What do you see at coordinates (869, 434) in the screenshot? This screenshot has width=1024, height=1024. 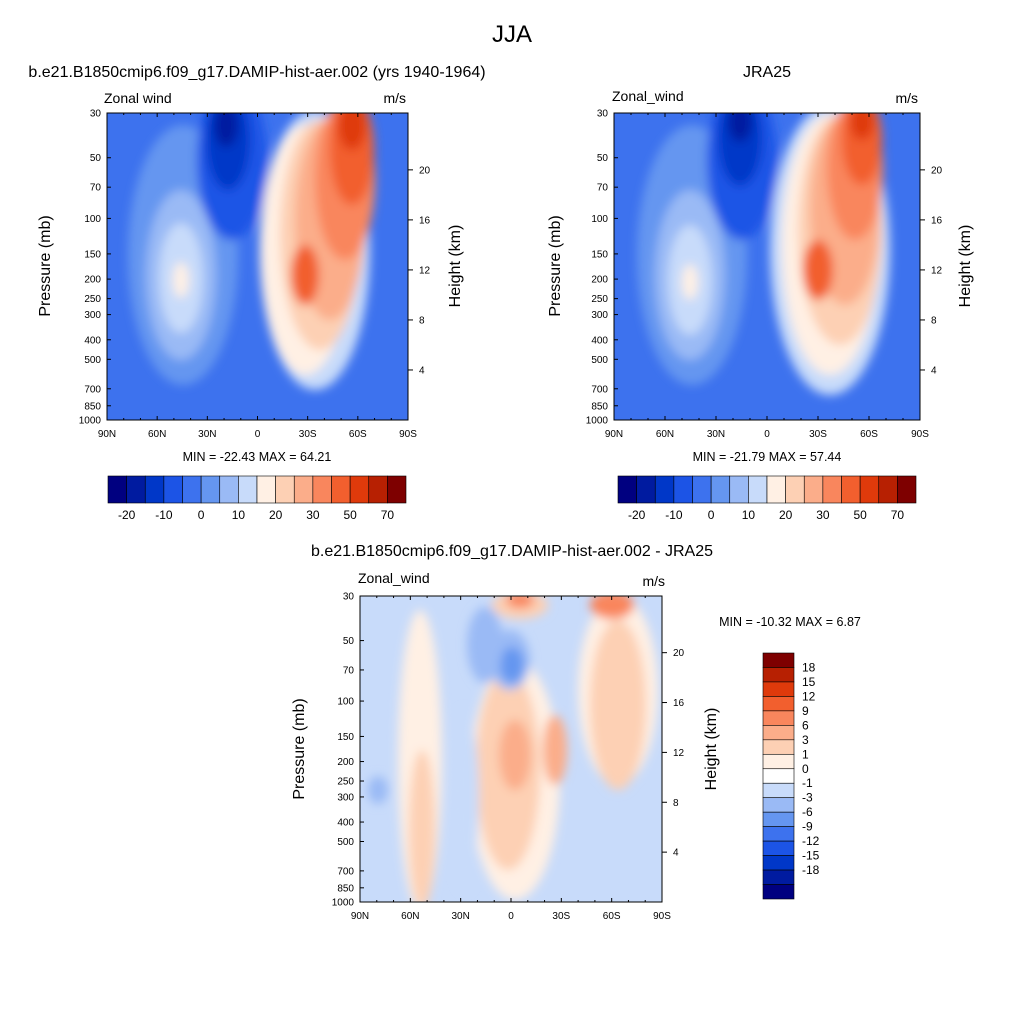 I see `x-tick-label: 60S` at bounding box center [869, 434].